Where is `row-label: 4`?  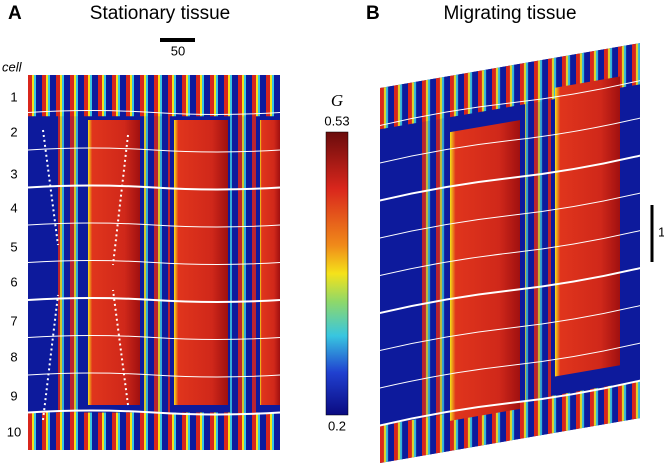
row-label: 4 is located at coordinates (13, 207).